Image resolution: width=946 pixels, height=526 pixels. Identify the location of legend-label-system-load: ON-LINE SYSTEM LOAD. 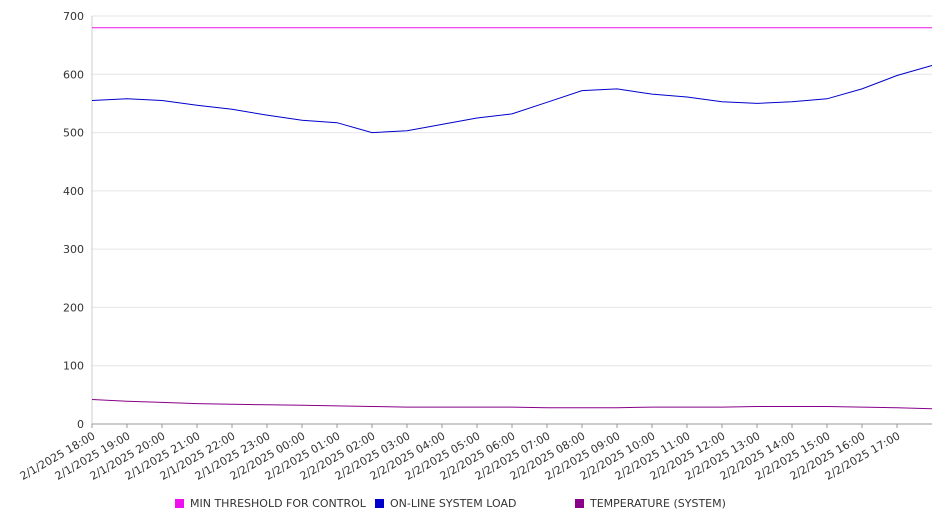
(453, 503).